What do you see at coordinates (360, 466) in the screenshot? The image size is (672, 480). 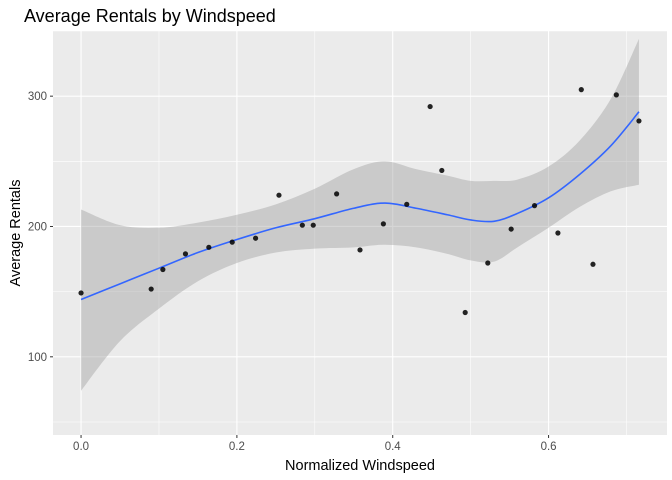 I see `x-axis-title: Normalized Windspeed` at bounding box center [360, 466].